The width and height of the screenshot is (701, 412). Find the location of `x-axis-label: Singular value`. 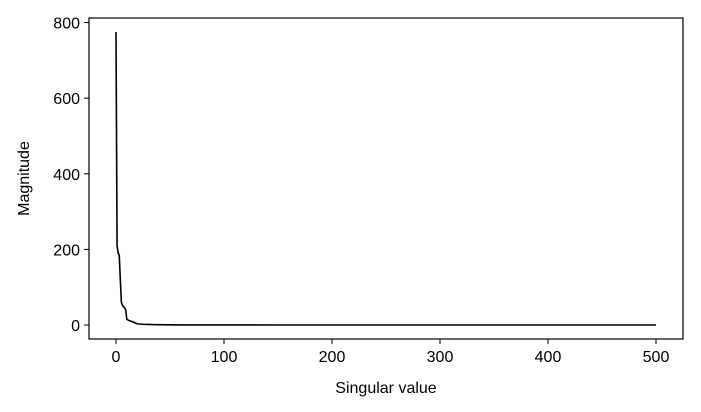

x-axis-label: Singular value is located at coordinates (386, 388).